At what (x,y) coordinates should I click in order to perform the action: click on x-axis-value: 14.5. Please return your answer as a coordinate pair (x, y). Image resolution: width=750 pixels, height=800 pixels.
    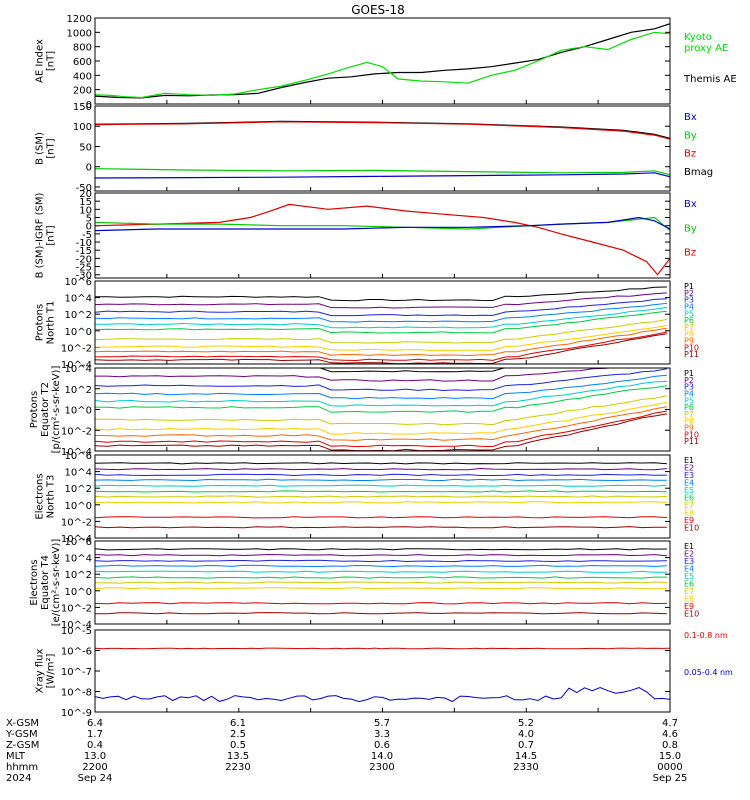
    Looking at the image, I should click on (526, 756).